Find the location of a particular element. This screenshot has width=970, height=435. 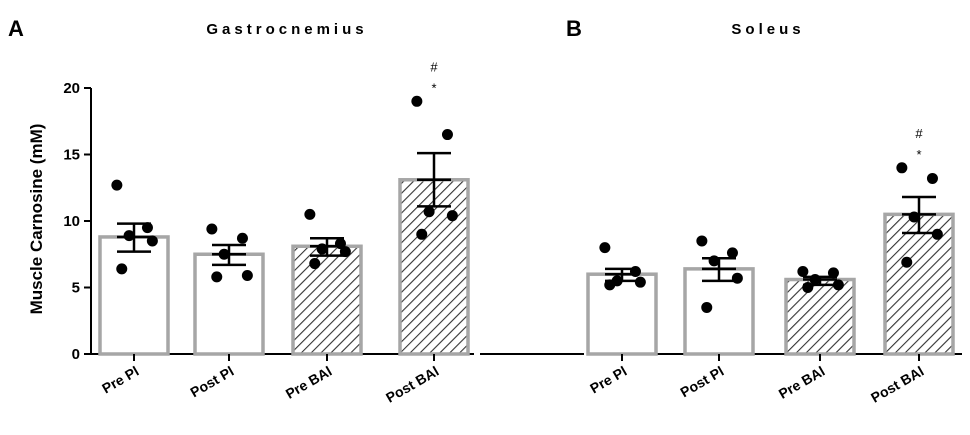

y-axis: 0 5 10 15 20 is located at coordinates (77, 221).